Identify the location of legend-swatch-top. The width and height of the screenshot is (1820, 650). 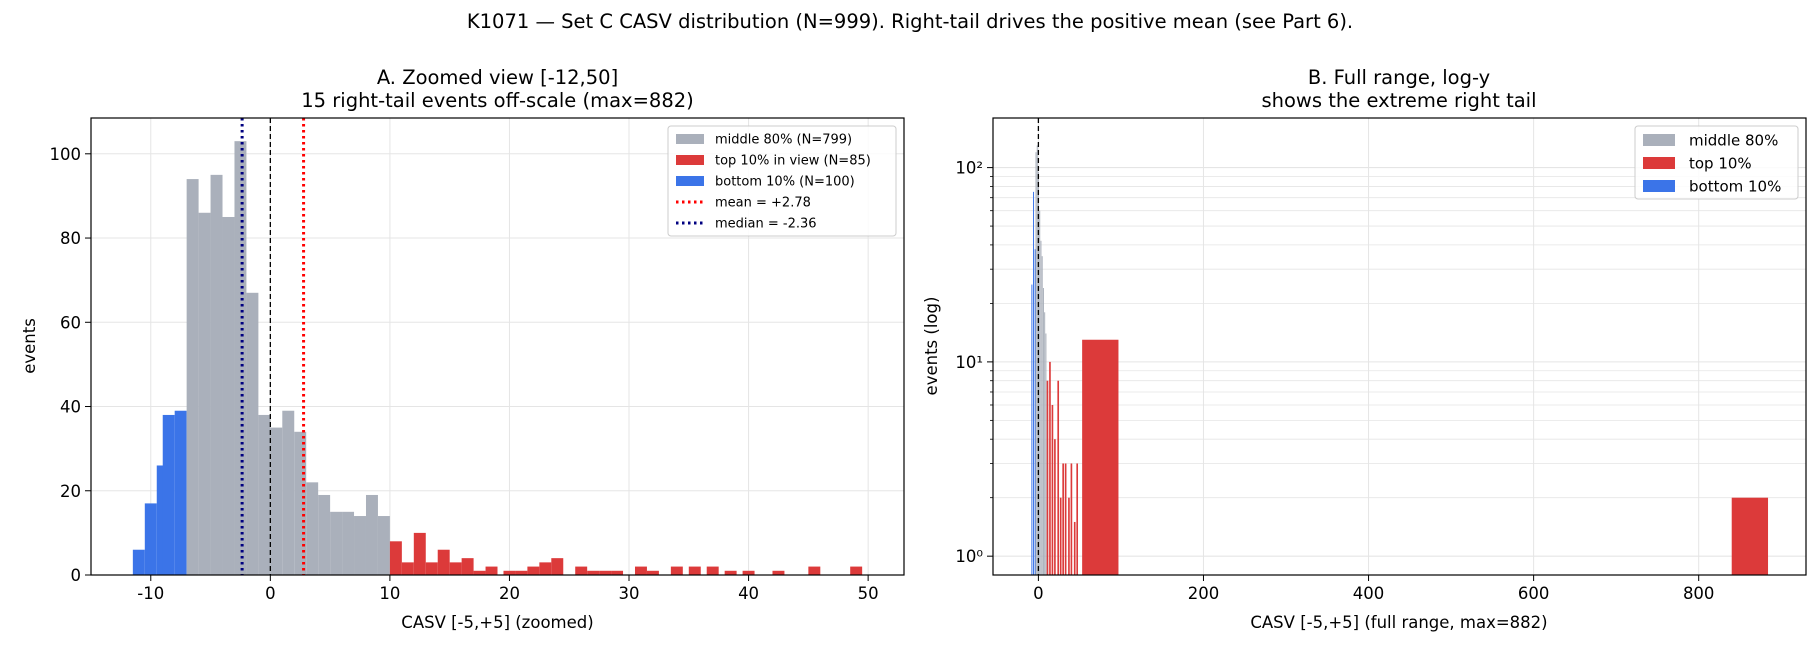
(1659, 163).